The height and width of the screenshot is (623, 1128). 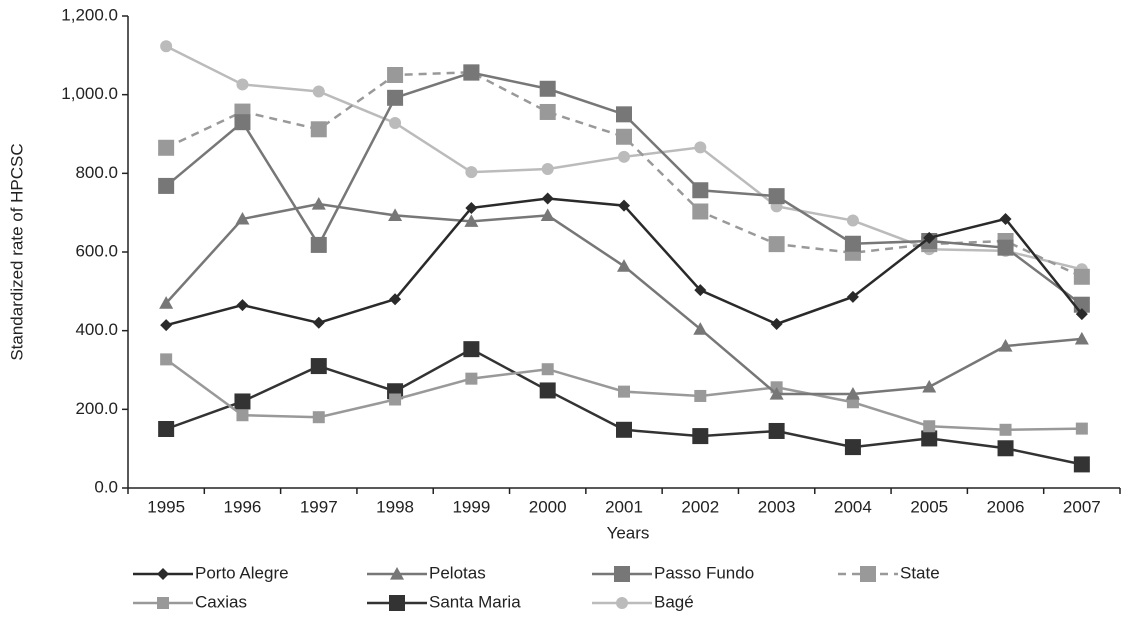 I want to click on legend-label: State, so click(x=920, y=572).